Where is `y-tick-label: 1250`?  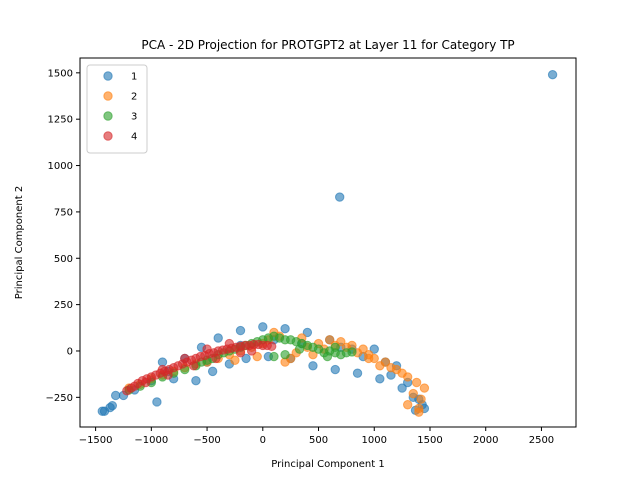
y-tick-label: 1250 is located at coordinates (60, 120).